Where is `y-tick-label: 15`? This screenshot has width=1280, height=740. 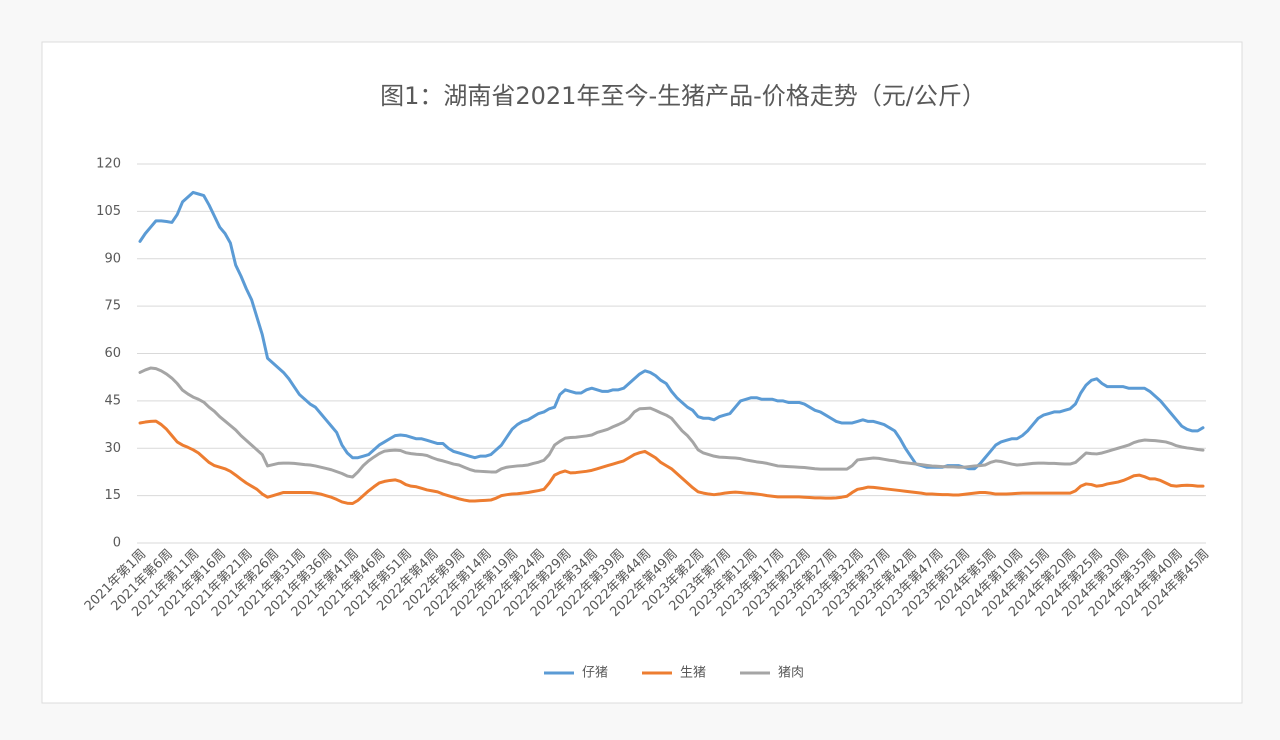
y-tick-label: 15 is located at coordinates (112, 495).